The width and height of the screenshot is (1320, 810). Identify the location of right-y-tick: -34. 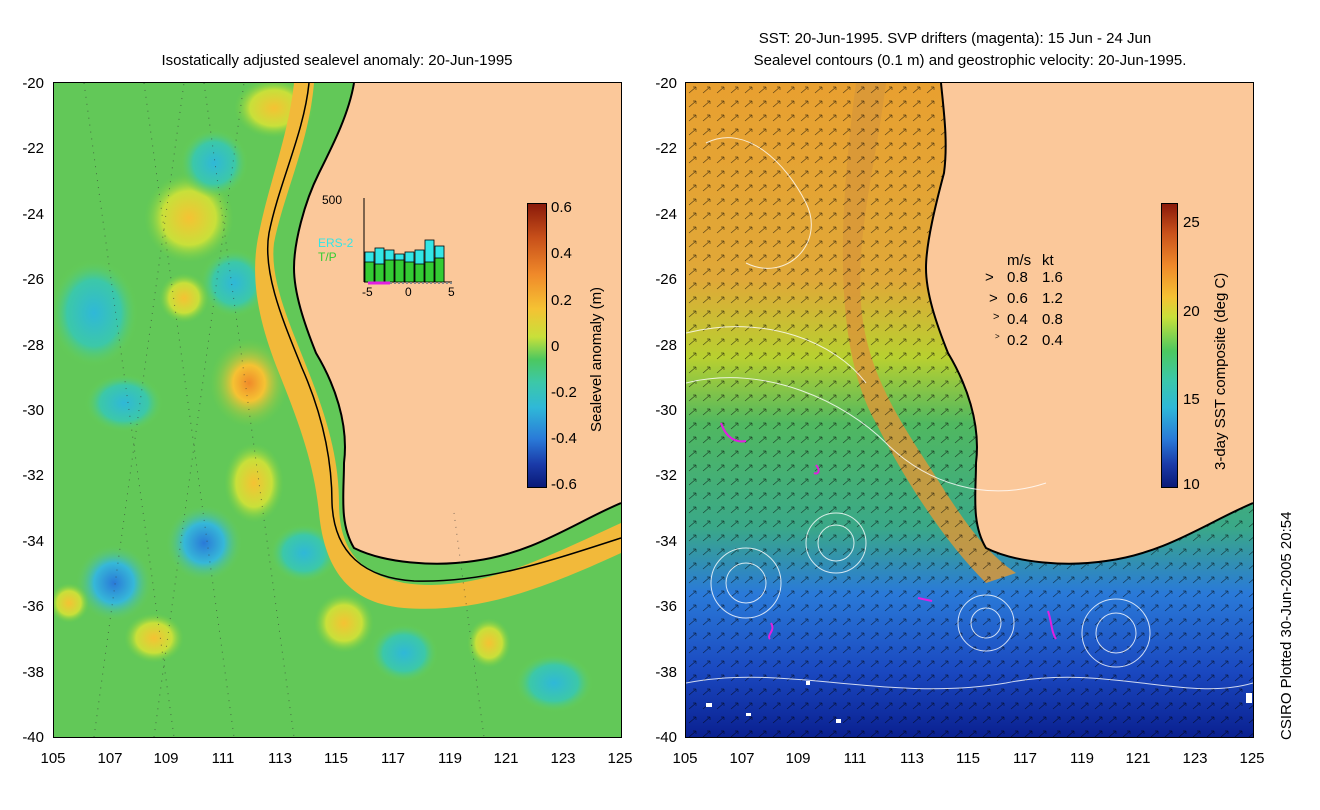
(666, 541).